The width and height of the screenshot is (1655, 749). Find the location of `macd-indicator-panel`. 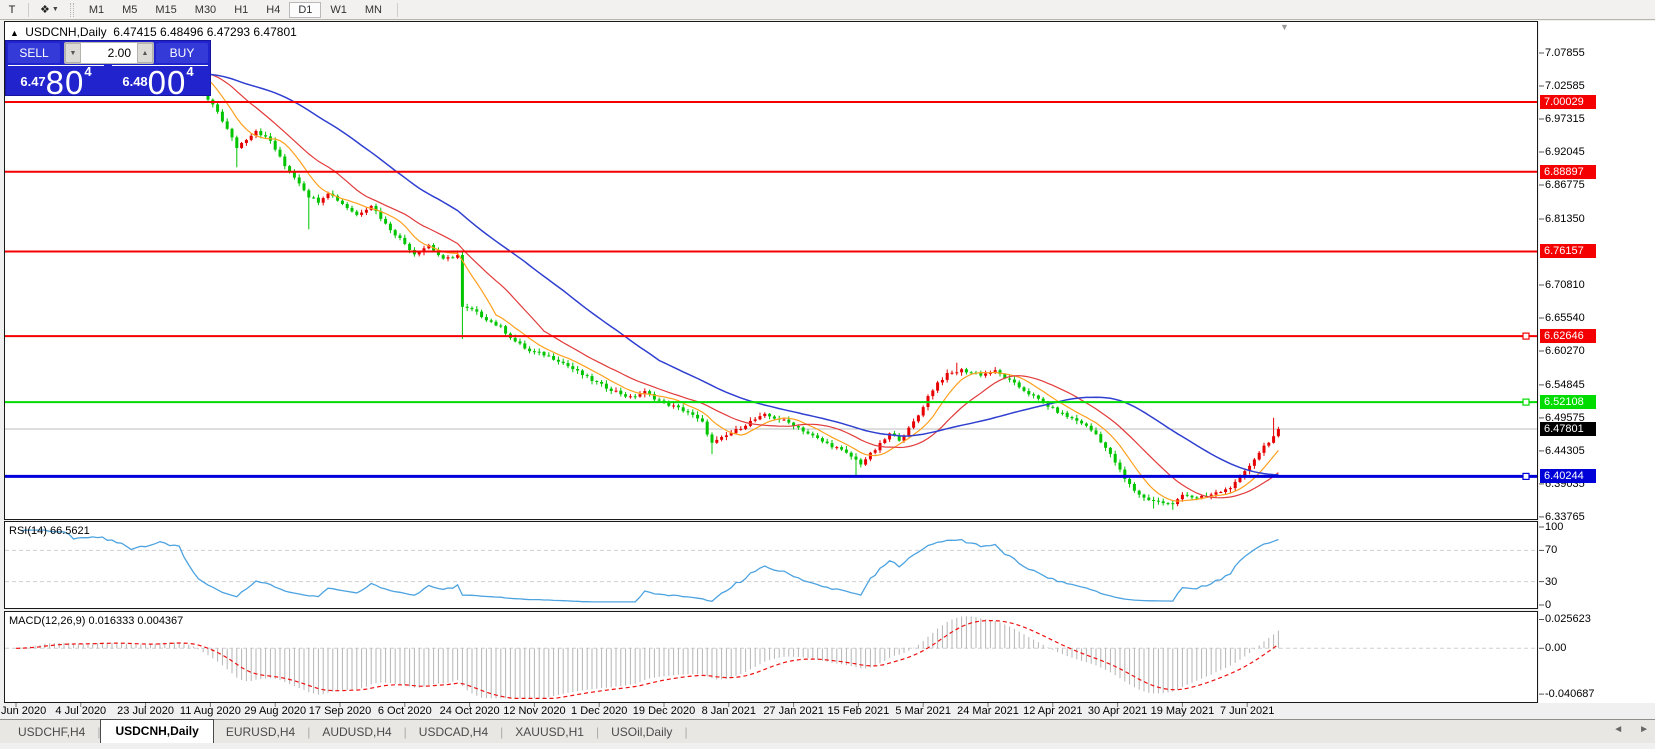

macd-indicator-panel is located at coordinates (771, 657).